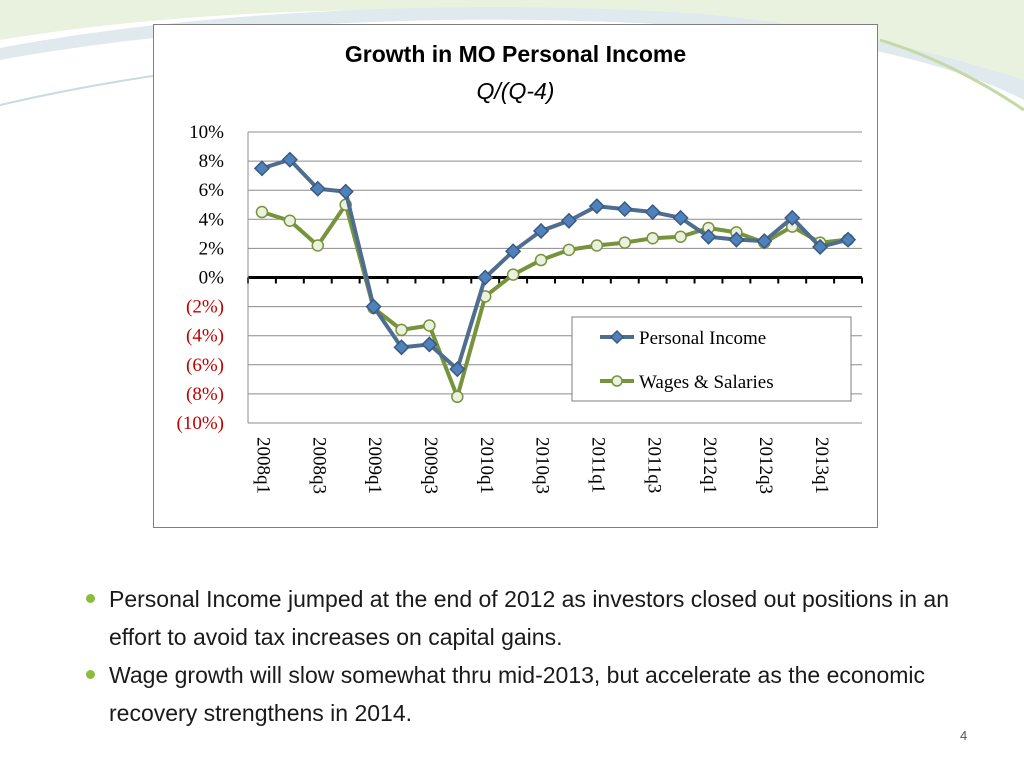  What do you see at coordinates (212, 161) in the screenshot?
I see `y-tick-label: 8%` at bounding box center [212, 161].